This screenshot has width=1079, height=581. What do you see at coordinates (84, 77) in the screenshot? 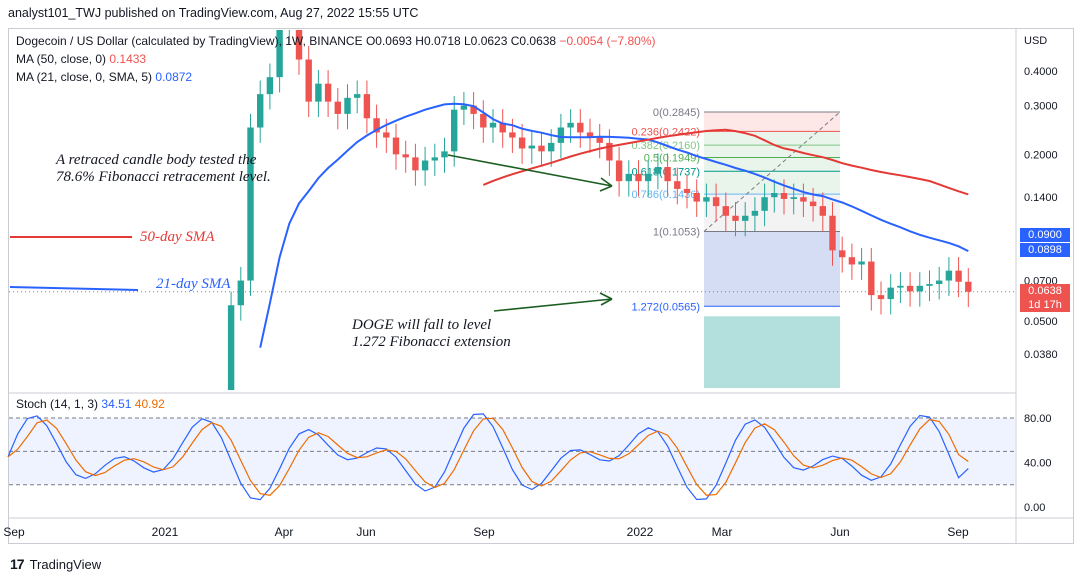
I see `ma21-label: MA (21, close, 0, SMA, 5)` at bounding box center [84, 77].